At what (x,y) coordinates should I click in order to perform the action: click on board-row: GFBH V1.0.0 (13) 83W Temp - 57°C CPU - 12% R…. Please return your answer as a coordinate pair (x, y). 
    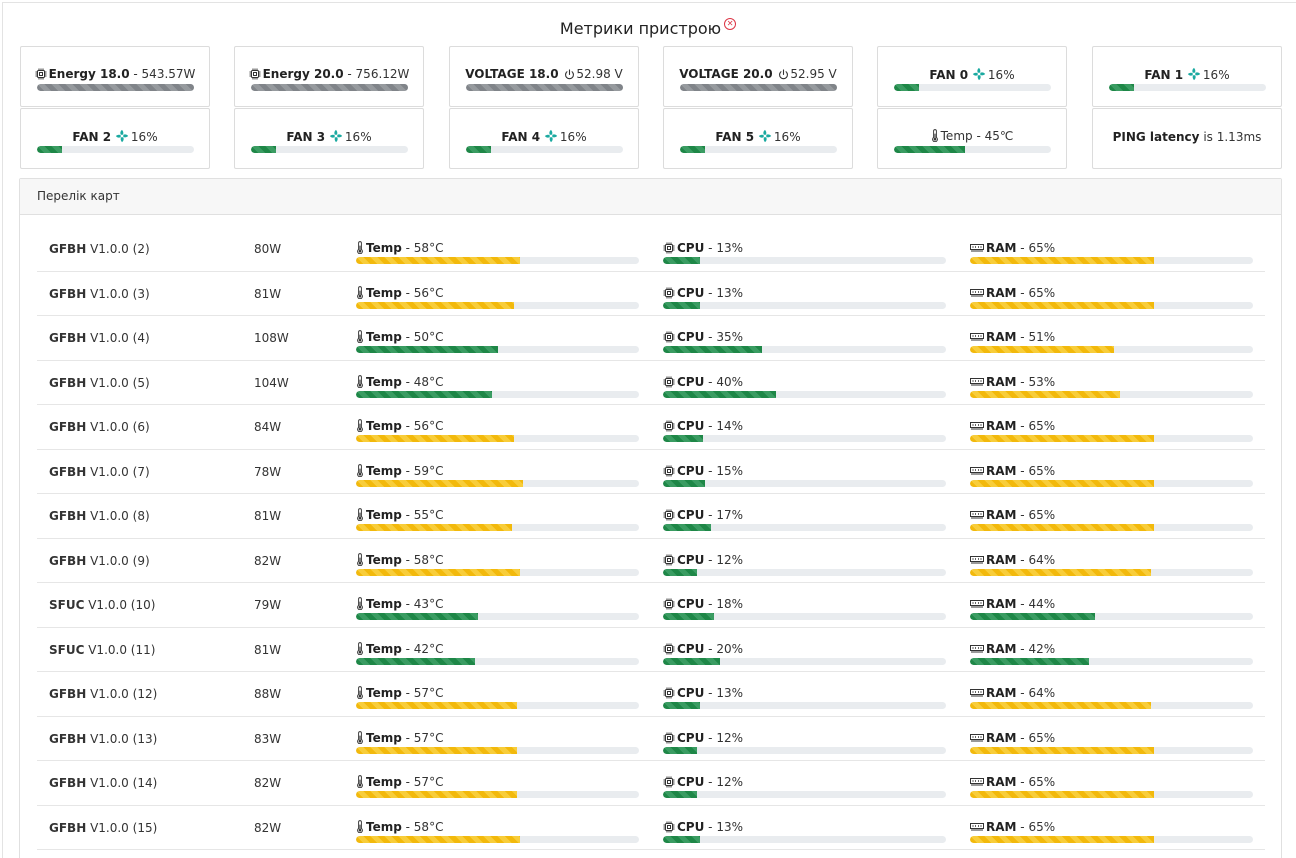
    Looking at the image, I should click on (651, 739).